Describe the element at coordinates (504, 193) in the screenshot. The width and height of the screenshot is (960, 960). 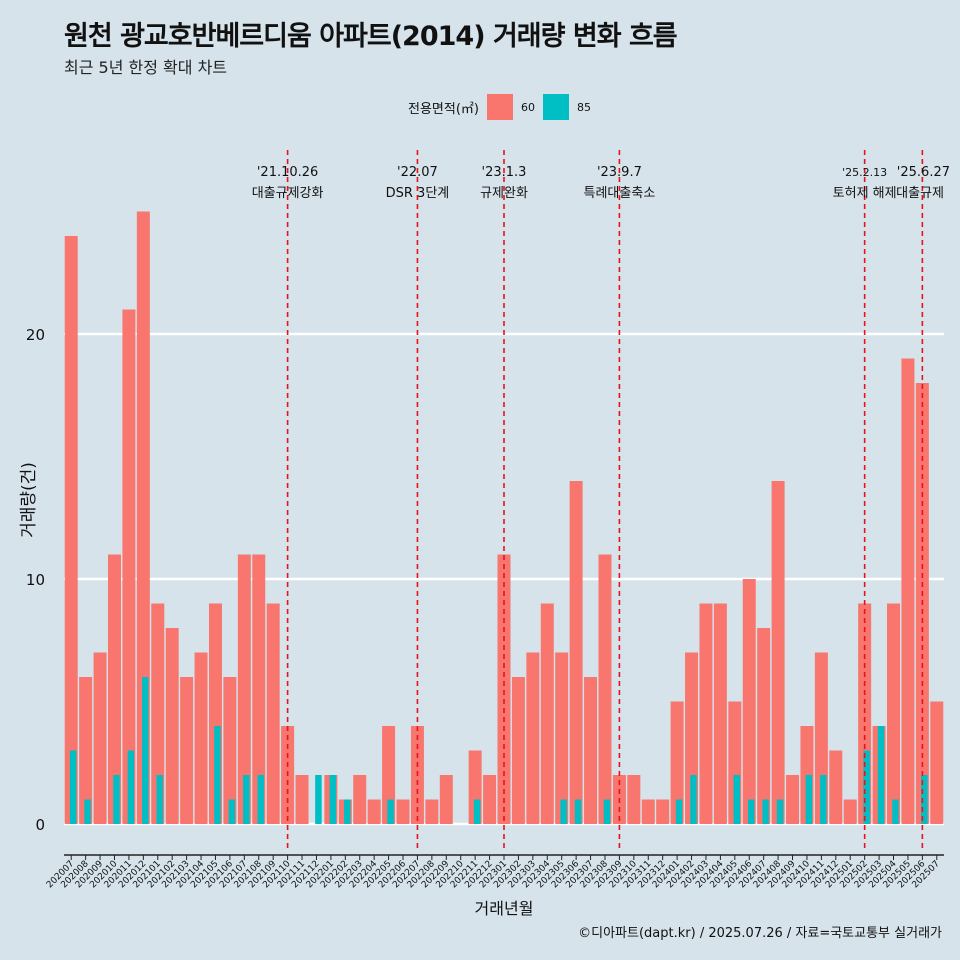
I see `event-label-202301: 규제완화` at that location.